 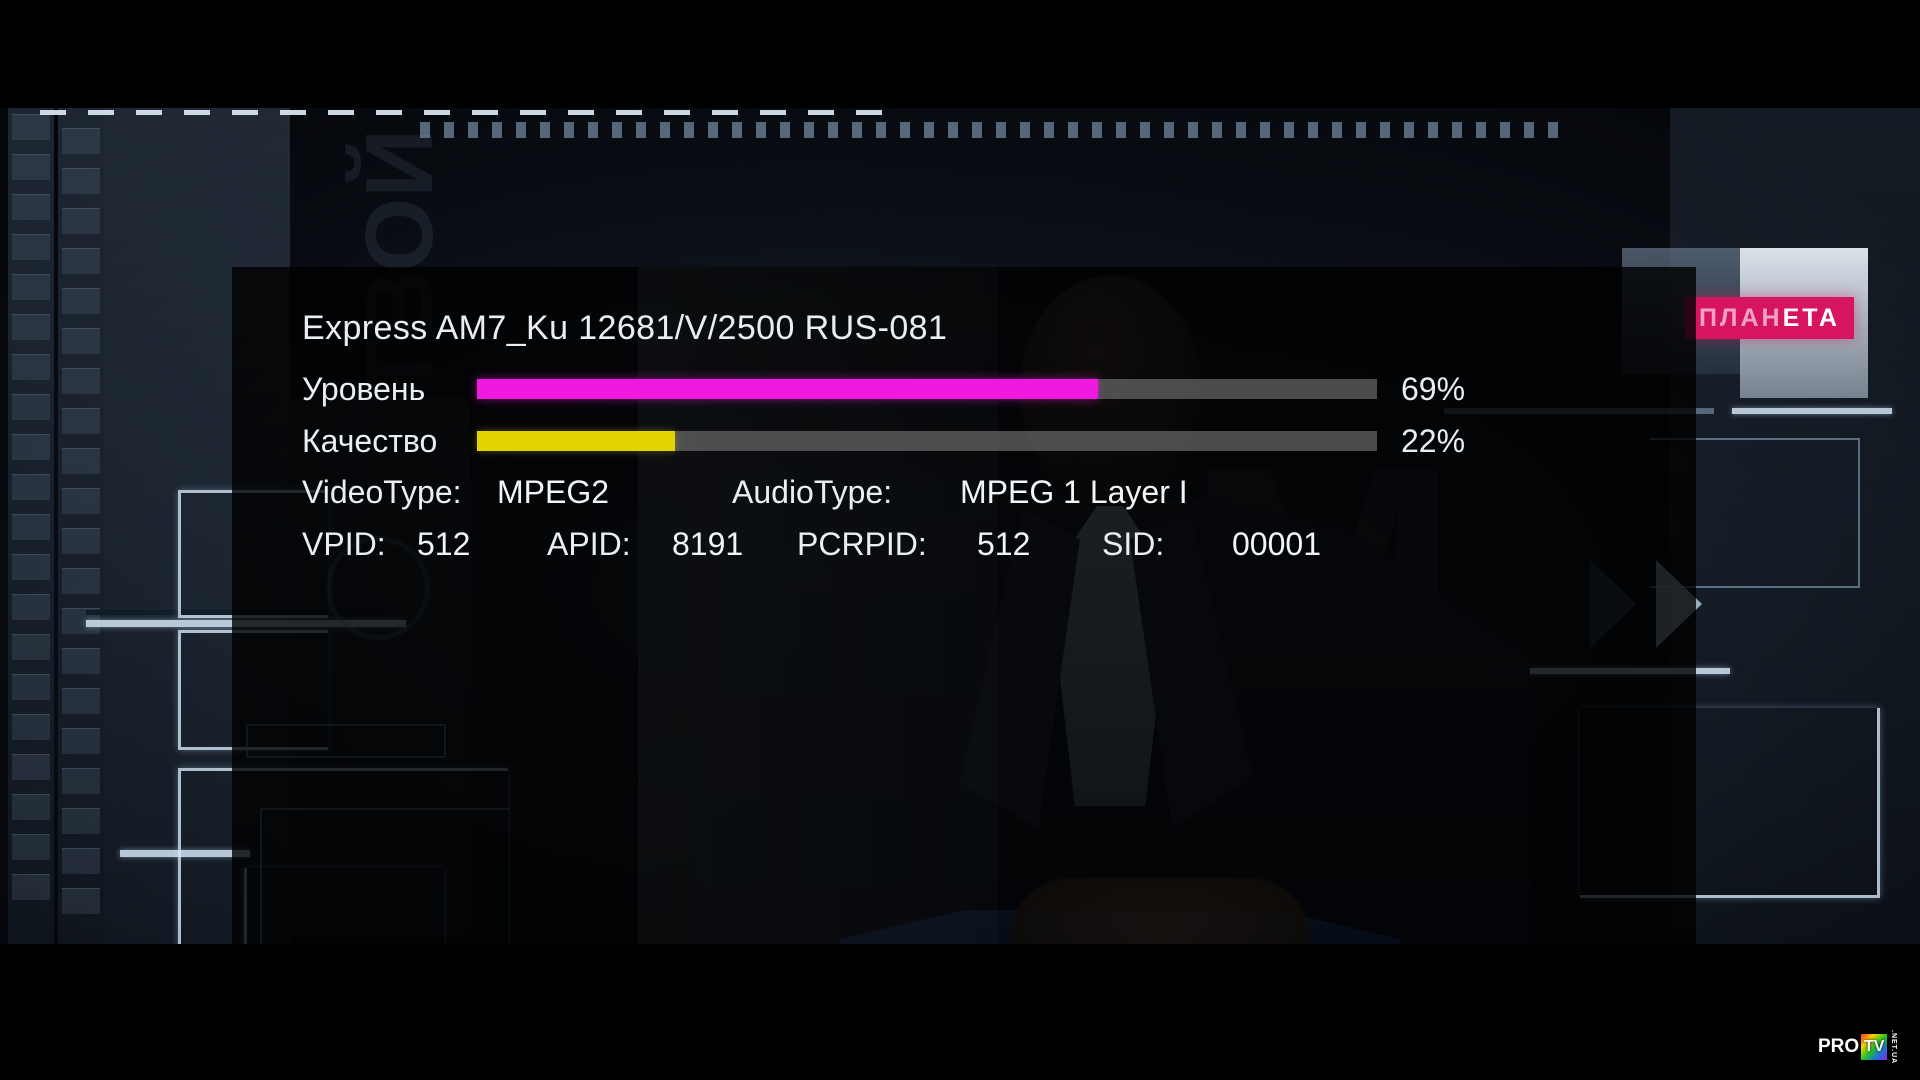 What do you see at coordinates (553, 492) in the screenshot?
I see `video-type-value: MPEG2` at bounding box center [553, 492].